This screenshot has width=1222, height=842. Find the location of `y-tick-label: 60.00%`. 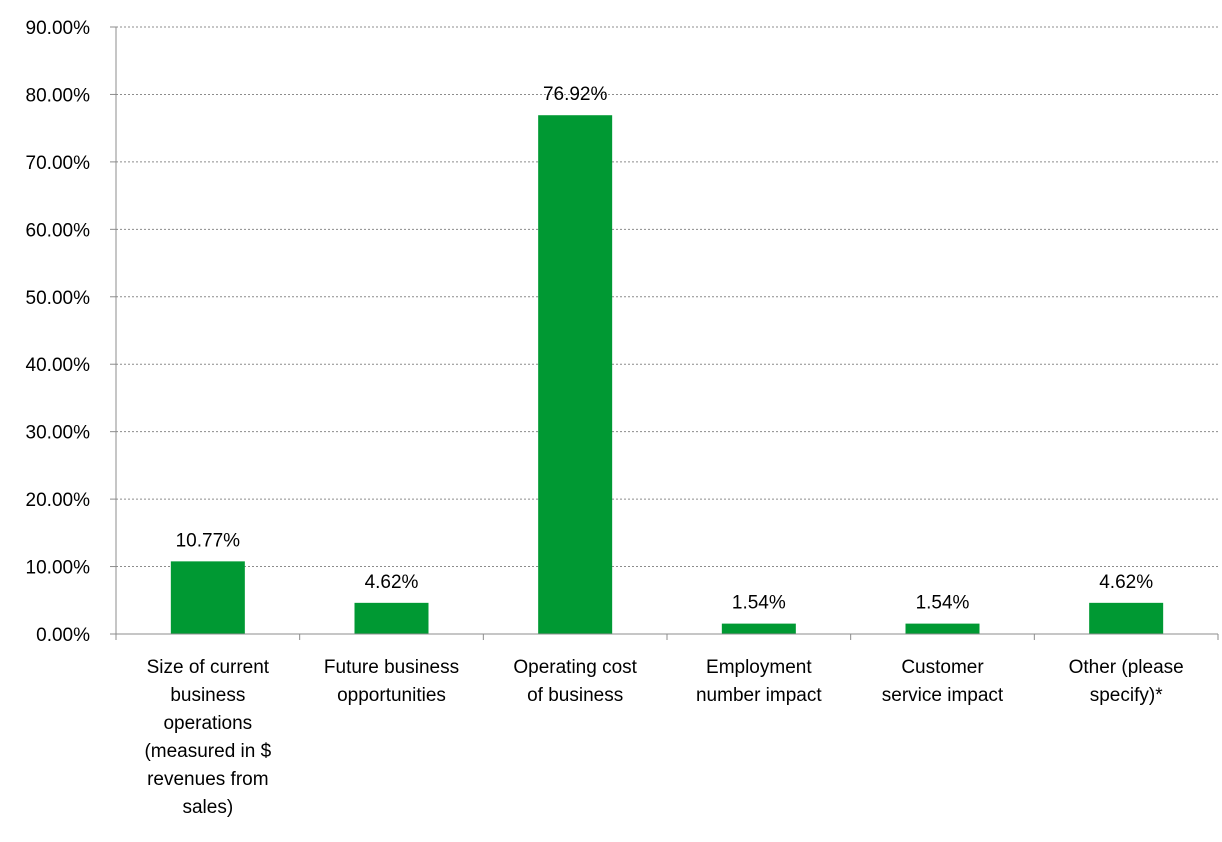

y-tick-label: 60.00% is located at coordinates (58, 230).